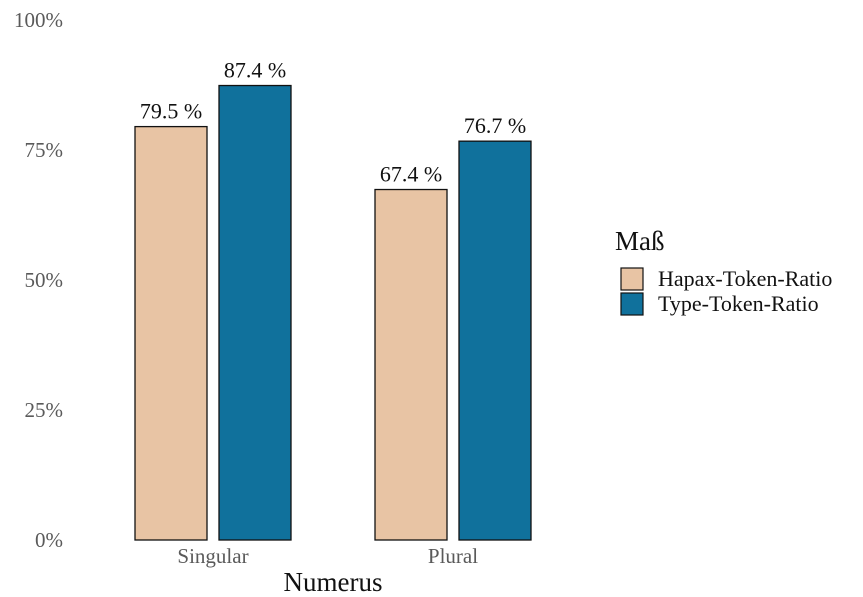 This screenshot has width=863, height=597. What do you see at coordinates (44, 410) in the screenshot?
I see `y-tick-label: 25%` at bounding box center [44, 410].